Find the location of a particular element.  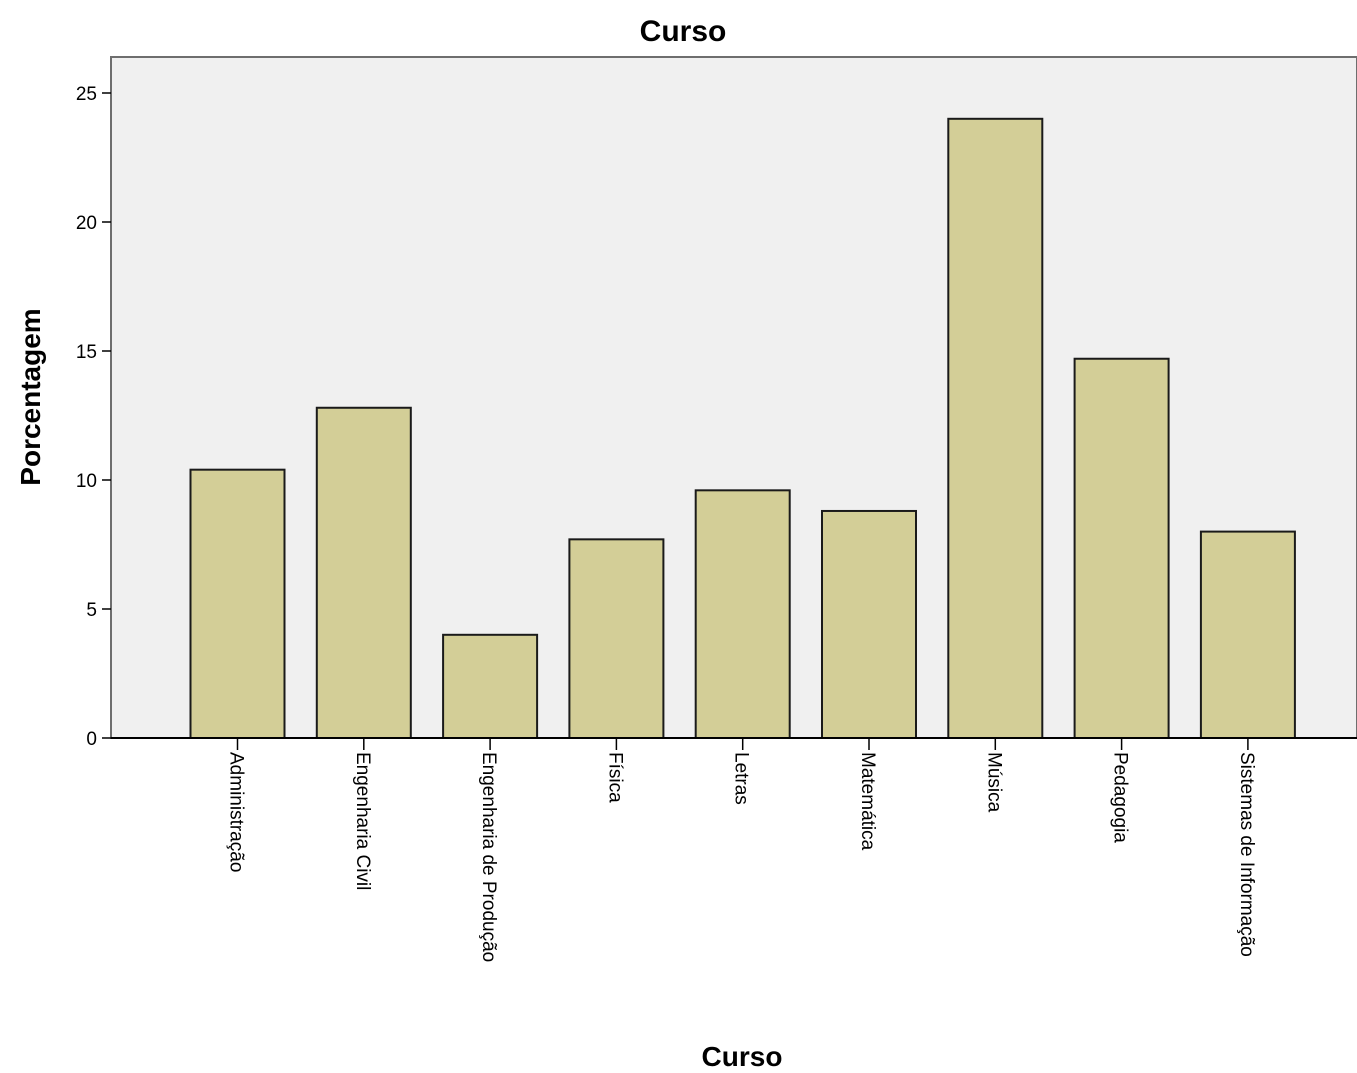

y-tick-label: 15 is located at coordinates (86, 352).